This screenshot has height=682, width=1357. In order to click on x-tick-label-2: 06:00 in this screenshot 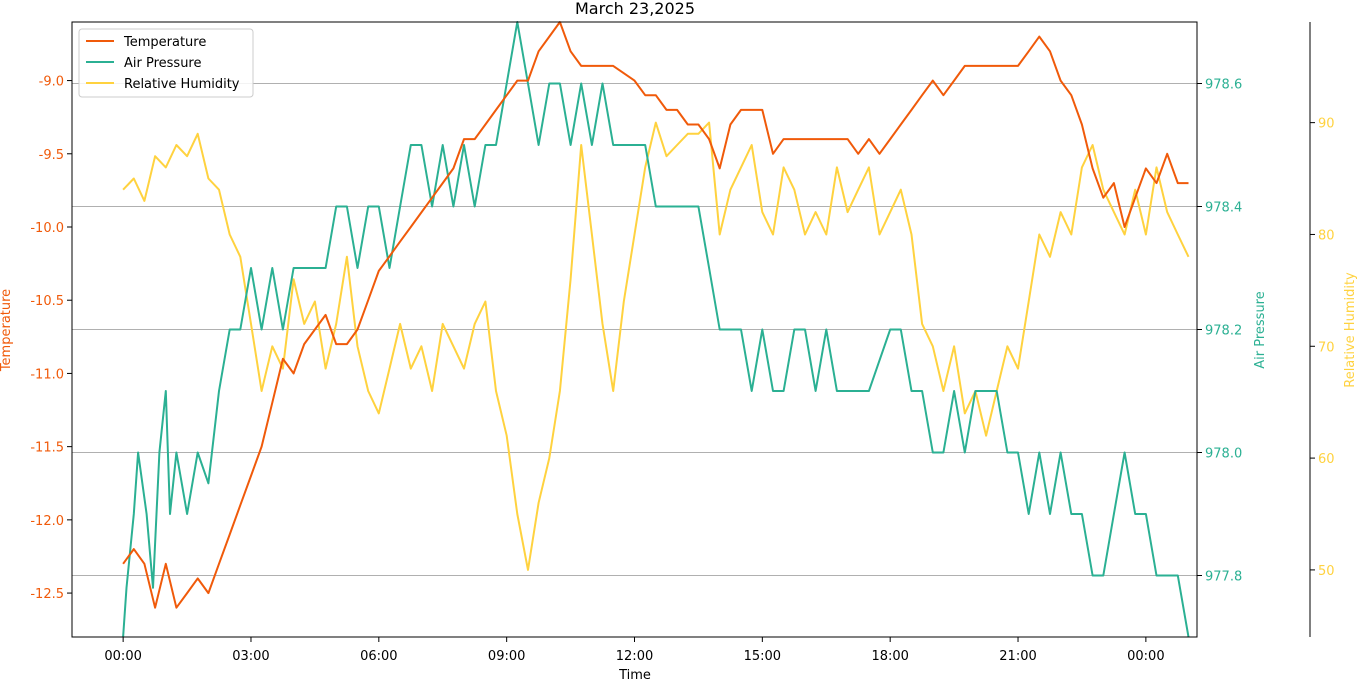, I will do `click(378, 656)`.